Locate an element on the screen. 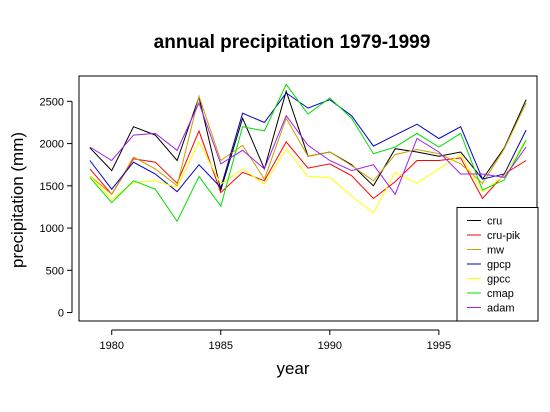 This screenshot has height=412, width=550. legend-label: adam is located at coordinates (501, 309).